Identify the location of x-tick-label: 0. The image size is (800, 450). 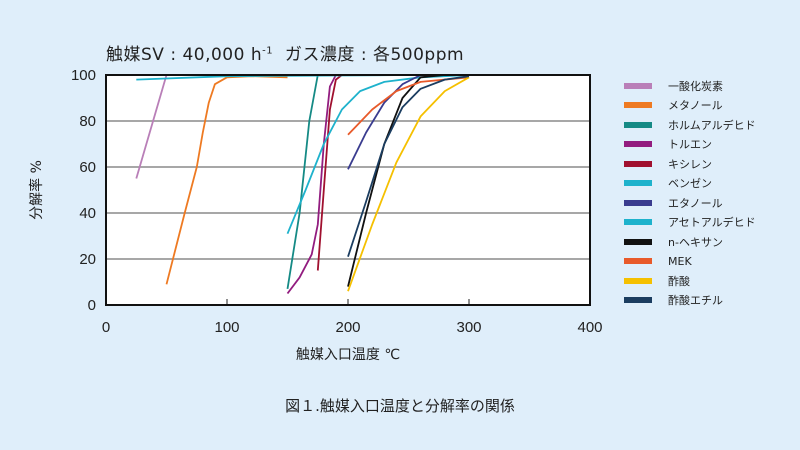
(106, 327).